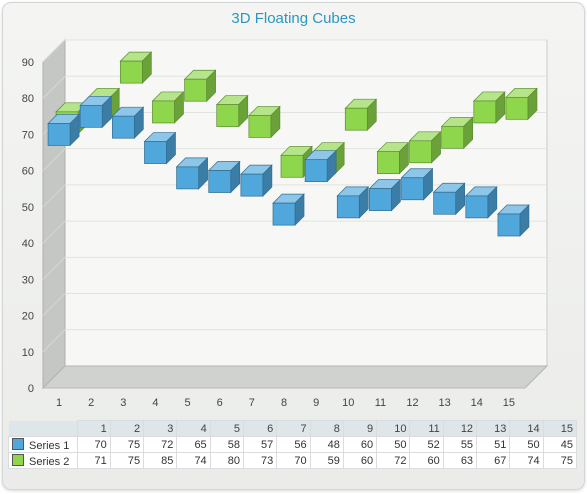 This screenshot has width=587, height=494. I want to click on x-tick-label: 7, so click(252, 403).